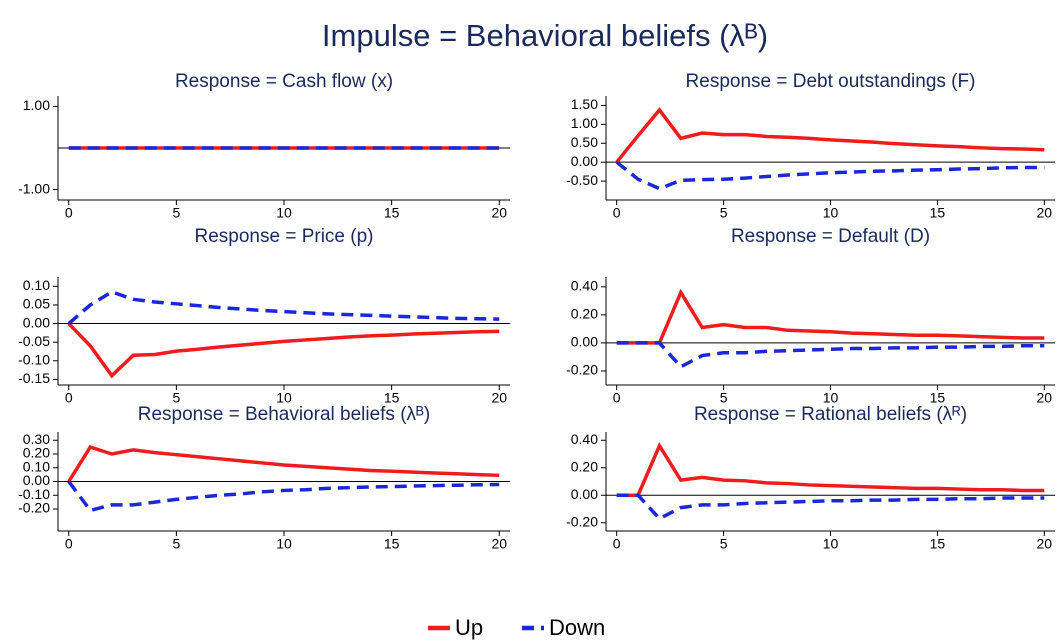  I want to click on chart-title: Impulse = Behavioral beliefs (λᴮ), so click(545, 35).